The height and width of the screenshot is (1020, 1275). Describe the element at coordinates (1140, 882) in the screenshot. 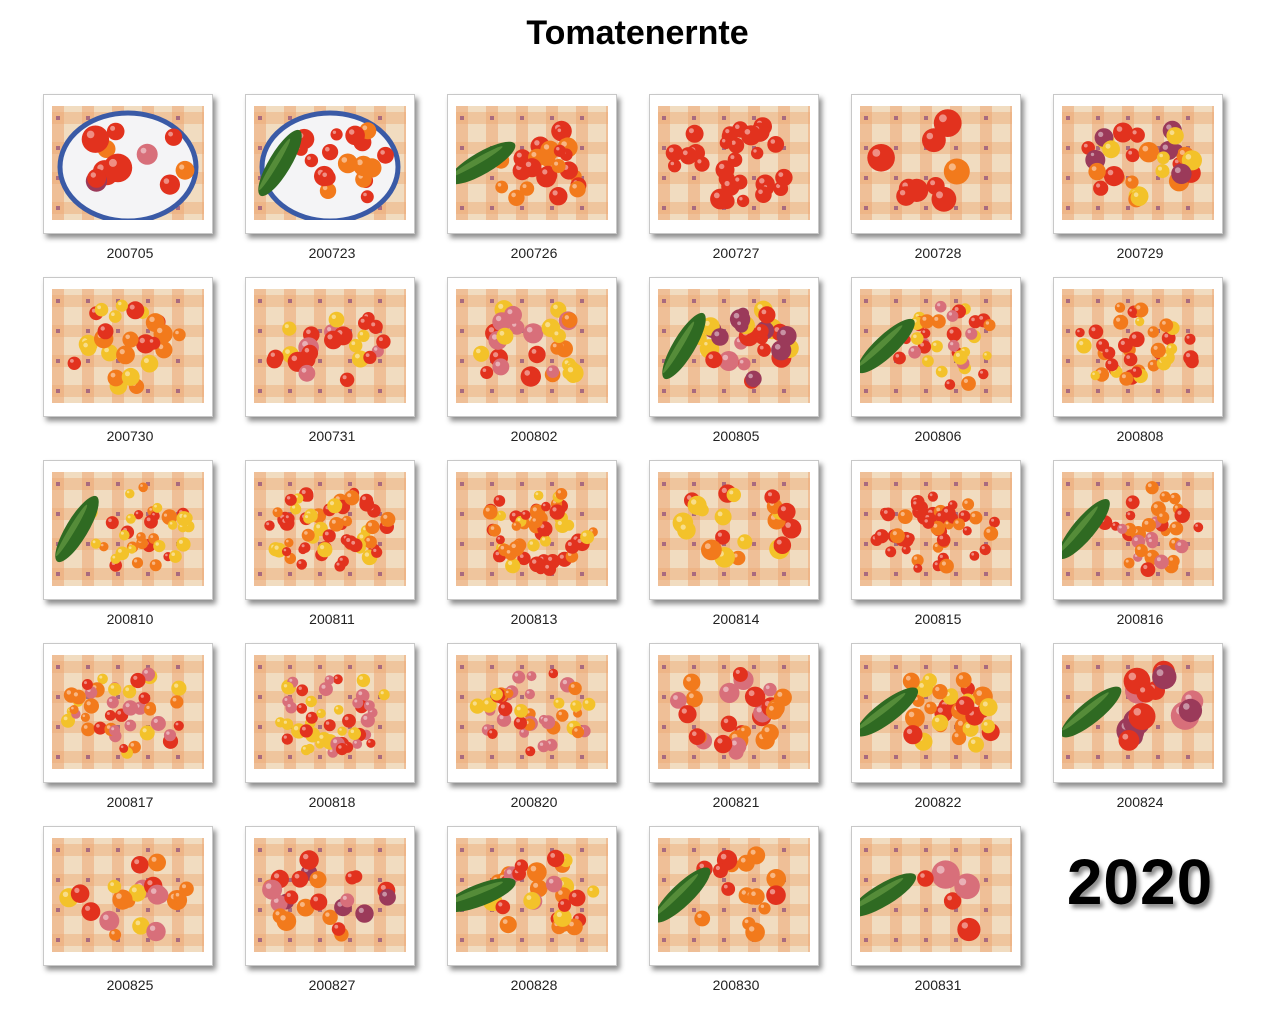

I see `year-label: 2020` at that location.